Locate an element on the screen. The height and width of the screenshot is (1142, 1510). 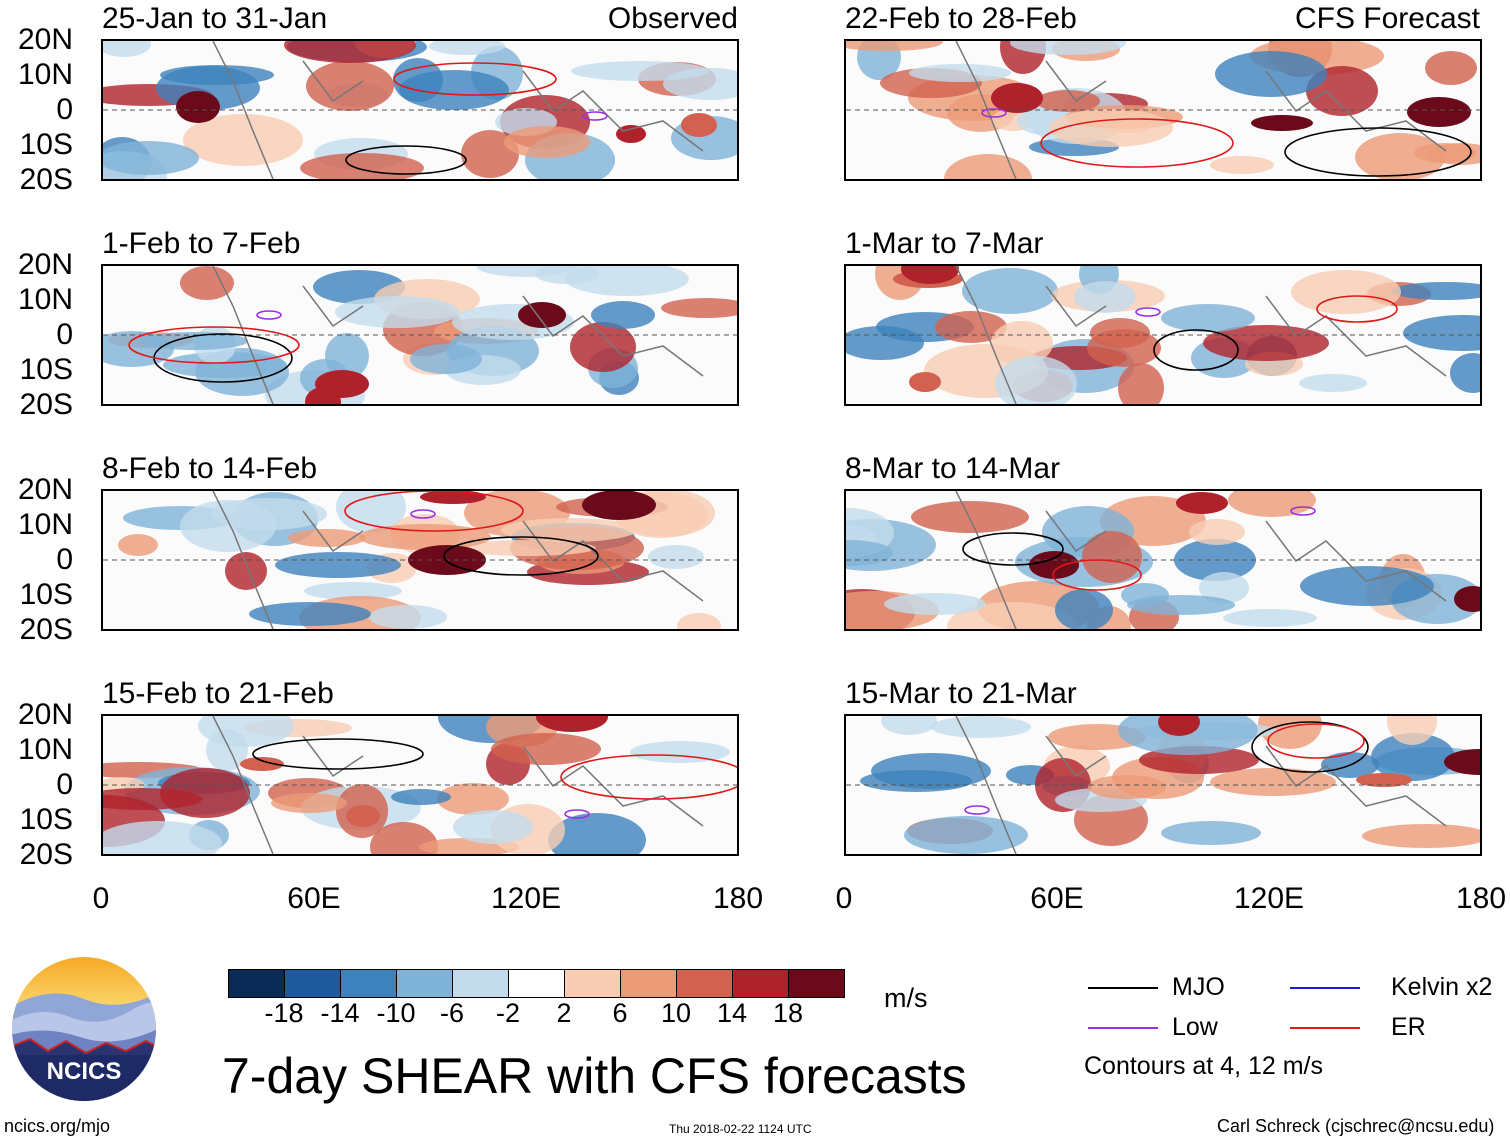
chart-title: 7-day SHEAR with CFS forecasts is located at coordinates (594, 1076).